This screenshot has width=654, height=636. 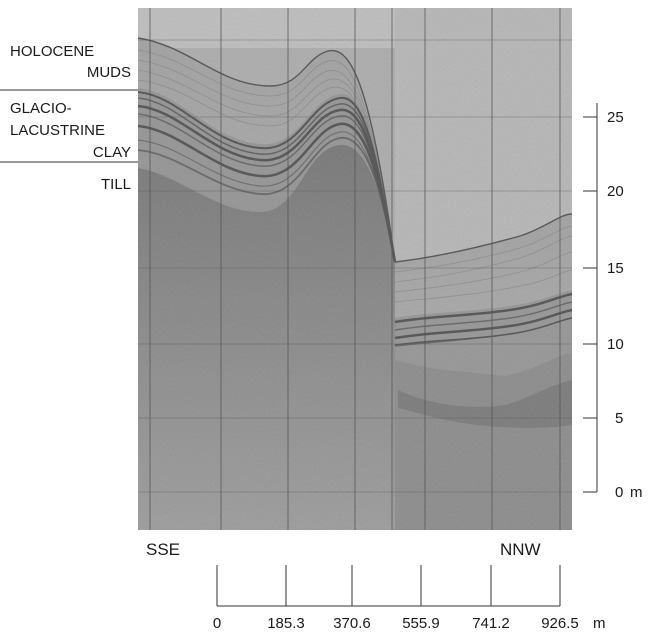 What do you see at coordinates (109, 72) in the screenshot?
I see `unit-label-line: MUDS` at bounding box center [109, 72].